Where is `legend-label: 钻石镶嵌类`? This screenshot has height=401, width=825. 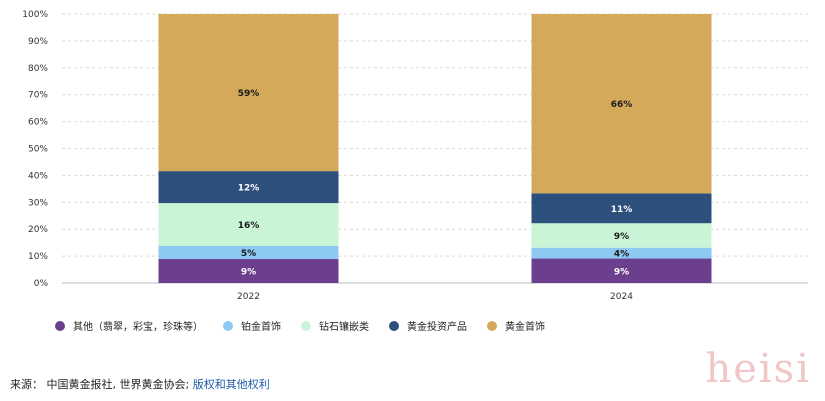 legend-label: 钻石镶嵌类 is located at coordinates (344, 327).